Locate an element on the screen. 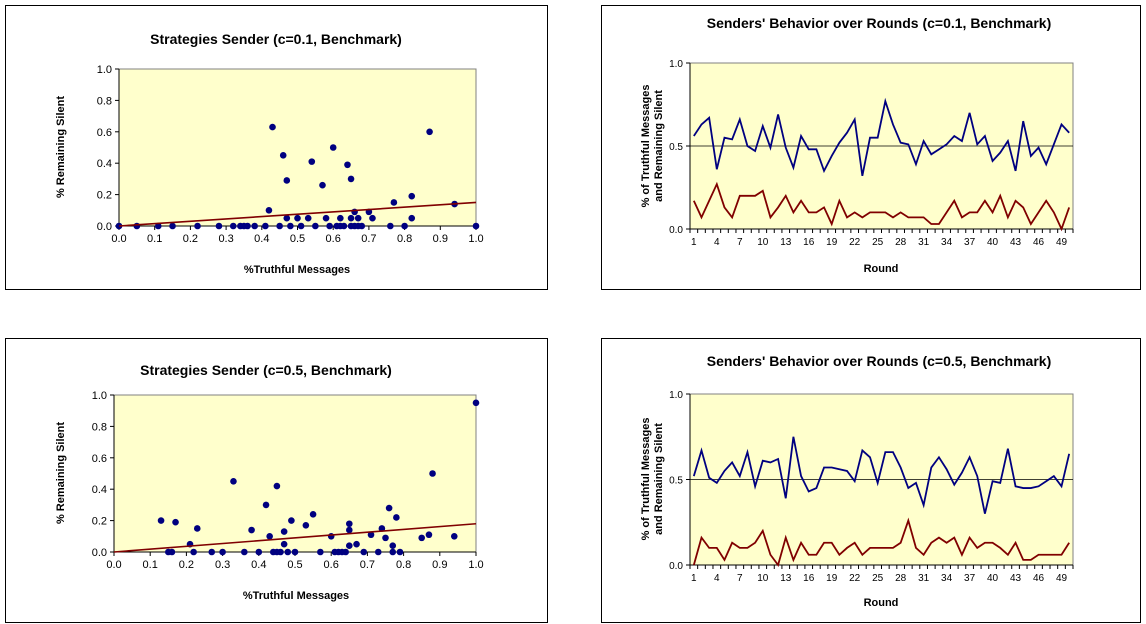 Image resolution: width=1146 pixels, height=624 pixels. x-tick-label: 0.3 is located at coordinates (222, 565).